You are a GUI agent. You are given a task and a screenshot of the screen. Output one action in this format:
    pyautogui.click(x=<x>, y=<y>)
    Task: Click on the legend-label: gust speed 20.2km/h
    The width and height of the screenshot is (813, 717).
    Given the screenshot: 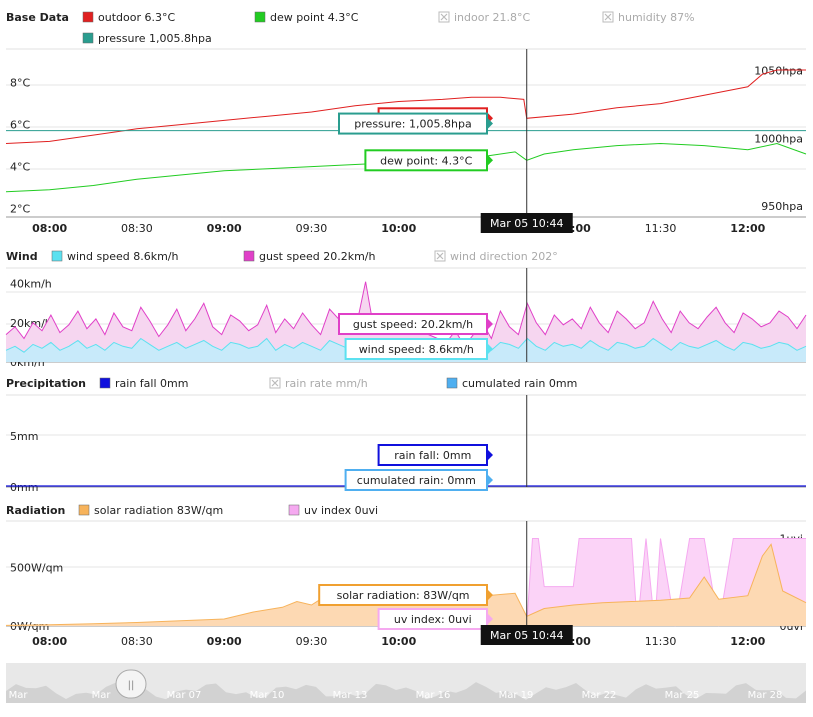 What is the action you would take?
    pyautogui.click(x=317, y=256)
    